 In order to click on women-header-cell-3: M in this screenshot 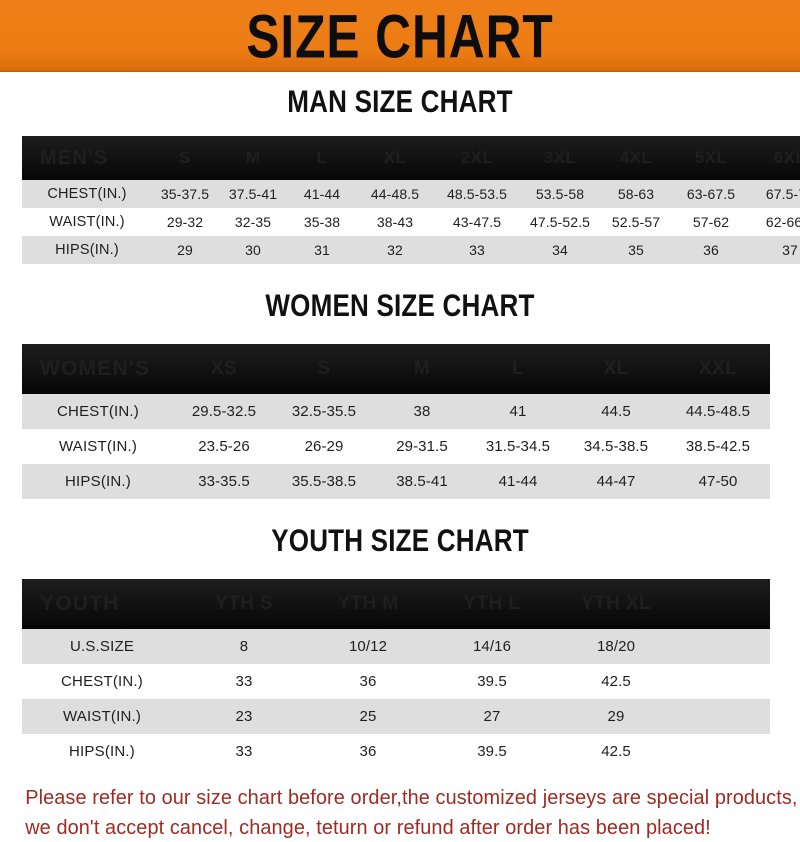, I will do `click(422, 369)`.